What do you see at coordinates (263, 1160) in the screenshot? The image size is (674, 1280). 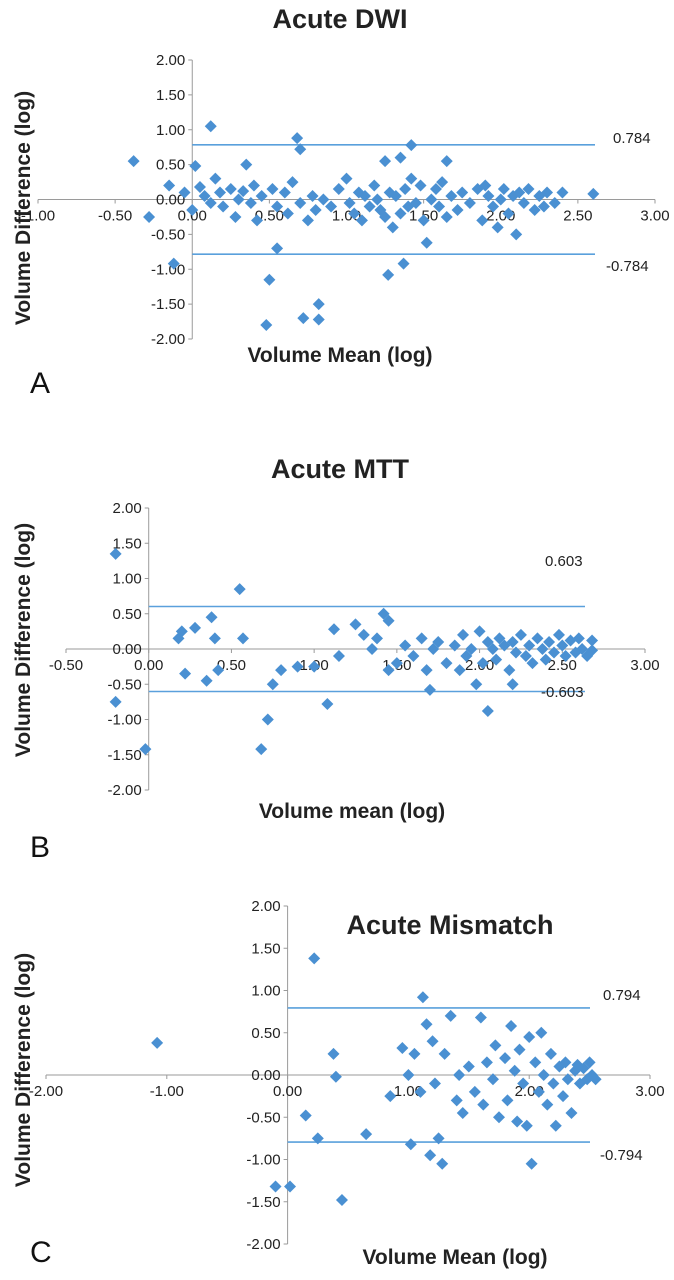 I see `panel-c-y-tick-label: -1.00` at bounding box center [263, 1160].